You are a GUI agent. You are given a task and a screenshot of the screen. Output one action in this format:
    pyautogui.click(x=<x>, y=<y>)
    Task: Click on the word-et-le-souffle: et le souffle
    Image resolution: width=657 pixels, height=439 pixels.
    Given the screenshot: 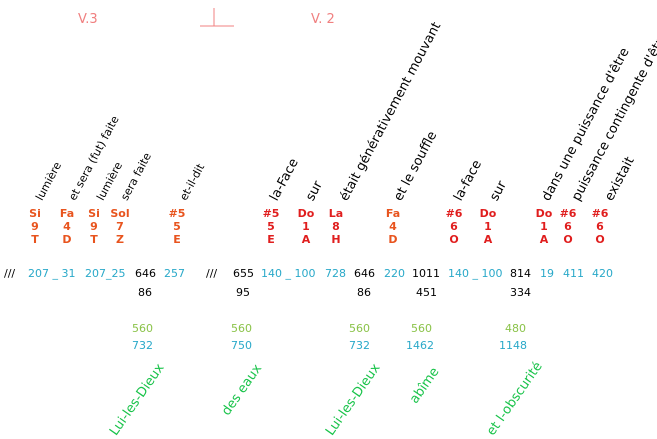 What is the action you would take?
    pyautogui.click(x=416, y=166)
    